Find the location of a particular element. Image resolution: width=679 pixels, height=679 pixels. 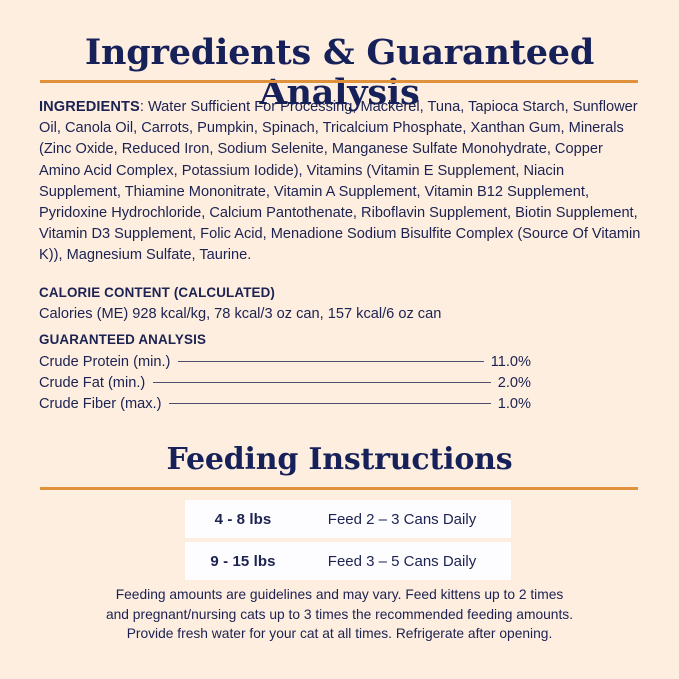

guaranteed-analysis-row: Crude Fiber (max.) 1.0% is located at coordinates (285, 404).